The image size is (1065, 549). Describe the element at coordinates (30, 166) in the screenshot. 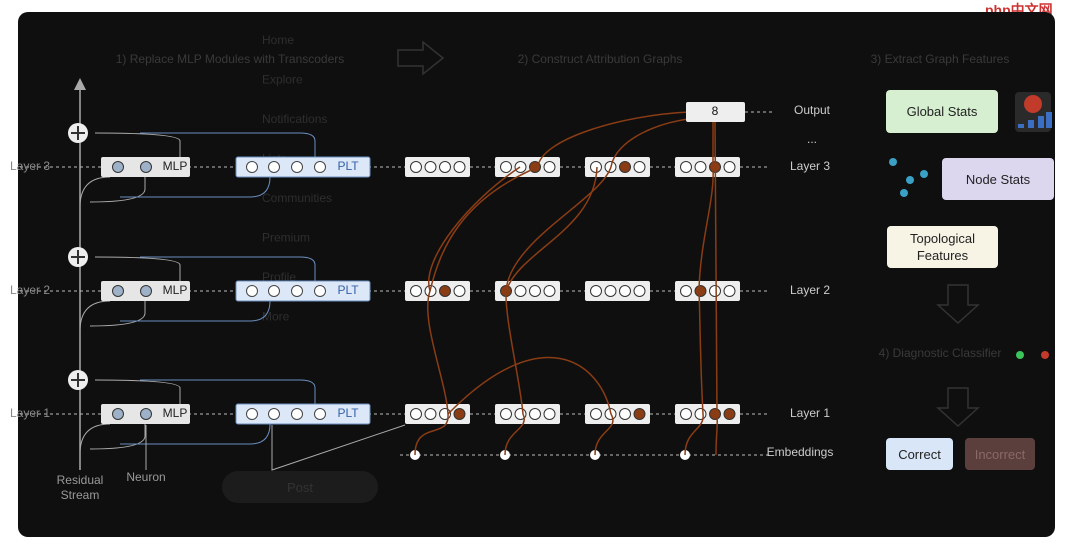

I see `layer-label-left: Layer 3` at that location.